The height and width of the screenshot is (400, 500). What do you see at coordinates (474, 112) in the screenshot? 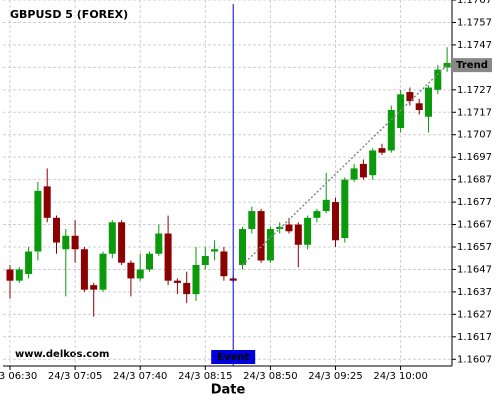
I see `y-tick-label: 1.1717` at bounding box center [474, 112].